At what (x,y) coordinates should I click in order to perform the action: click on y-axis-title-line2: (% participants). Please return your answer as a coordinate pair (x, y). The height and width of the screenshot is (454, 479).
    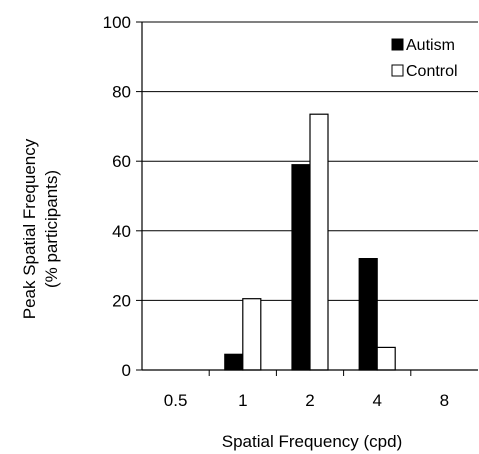
    Looking at the image, I should click on (51, 229).